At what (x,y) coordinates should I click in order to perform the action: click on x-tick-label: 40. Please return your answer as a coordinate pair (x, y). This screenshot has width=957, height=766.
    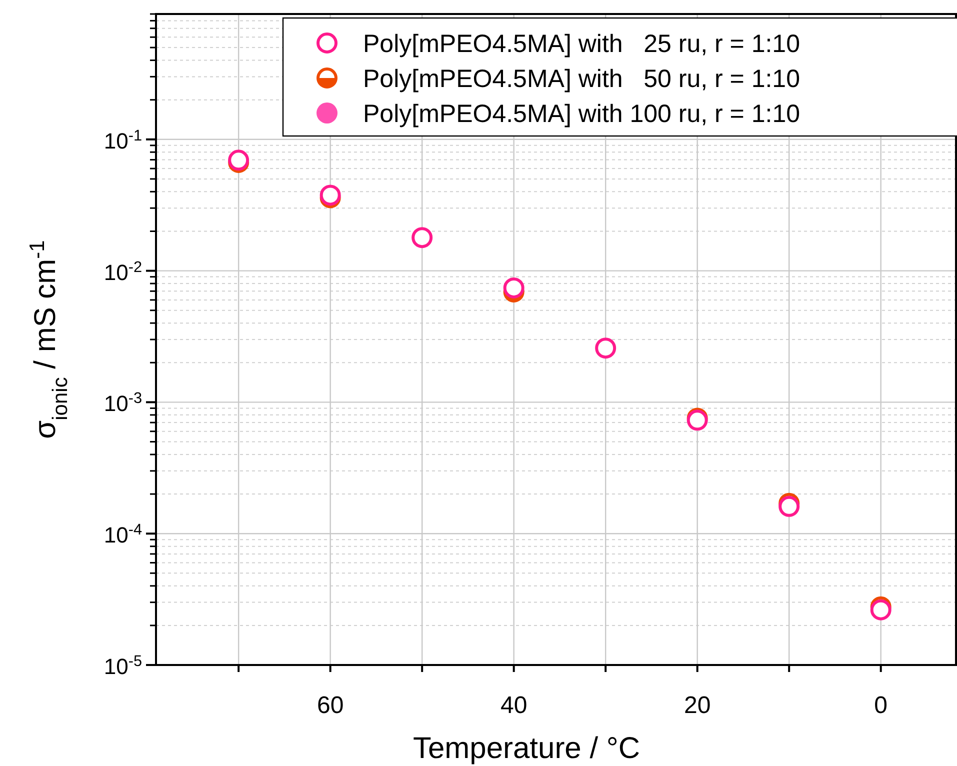
    Looking at the image, I should click on (514, 705).